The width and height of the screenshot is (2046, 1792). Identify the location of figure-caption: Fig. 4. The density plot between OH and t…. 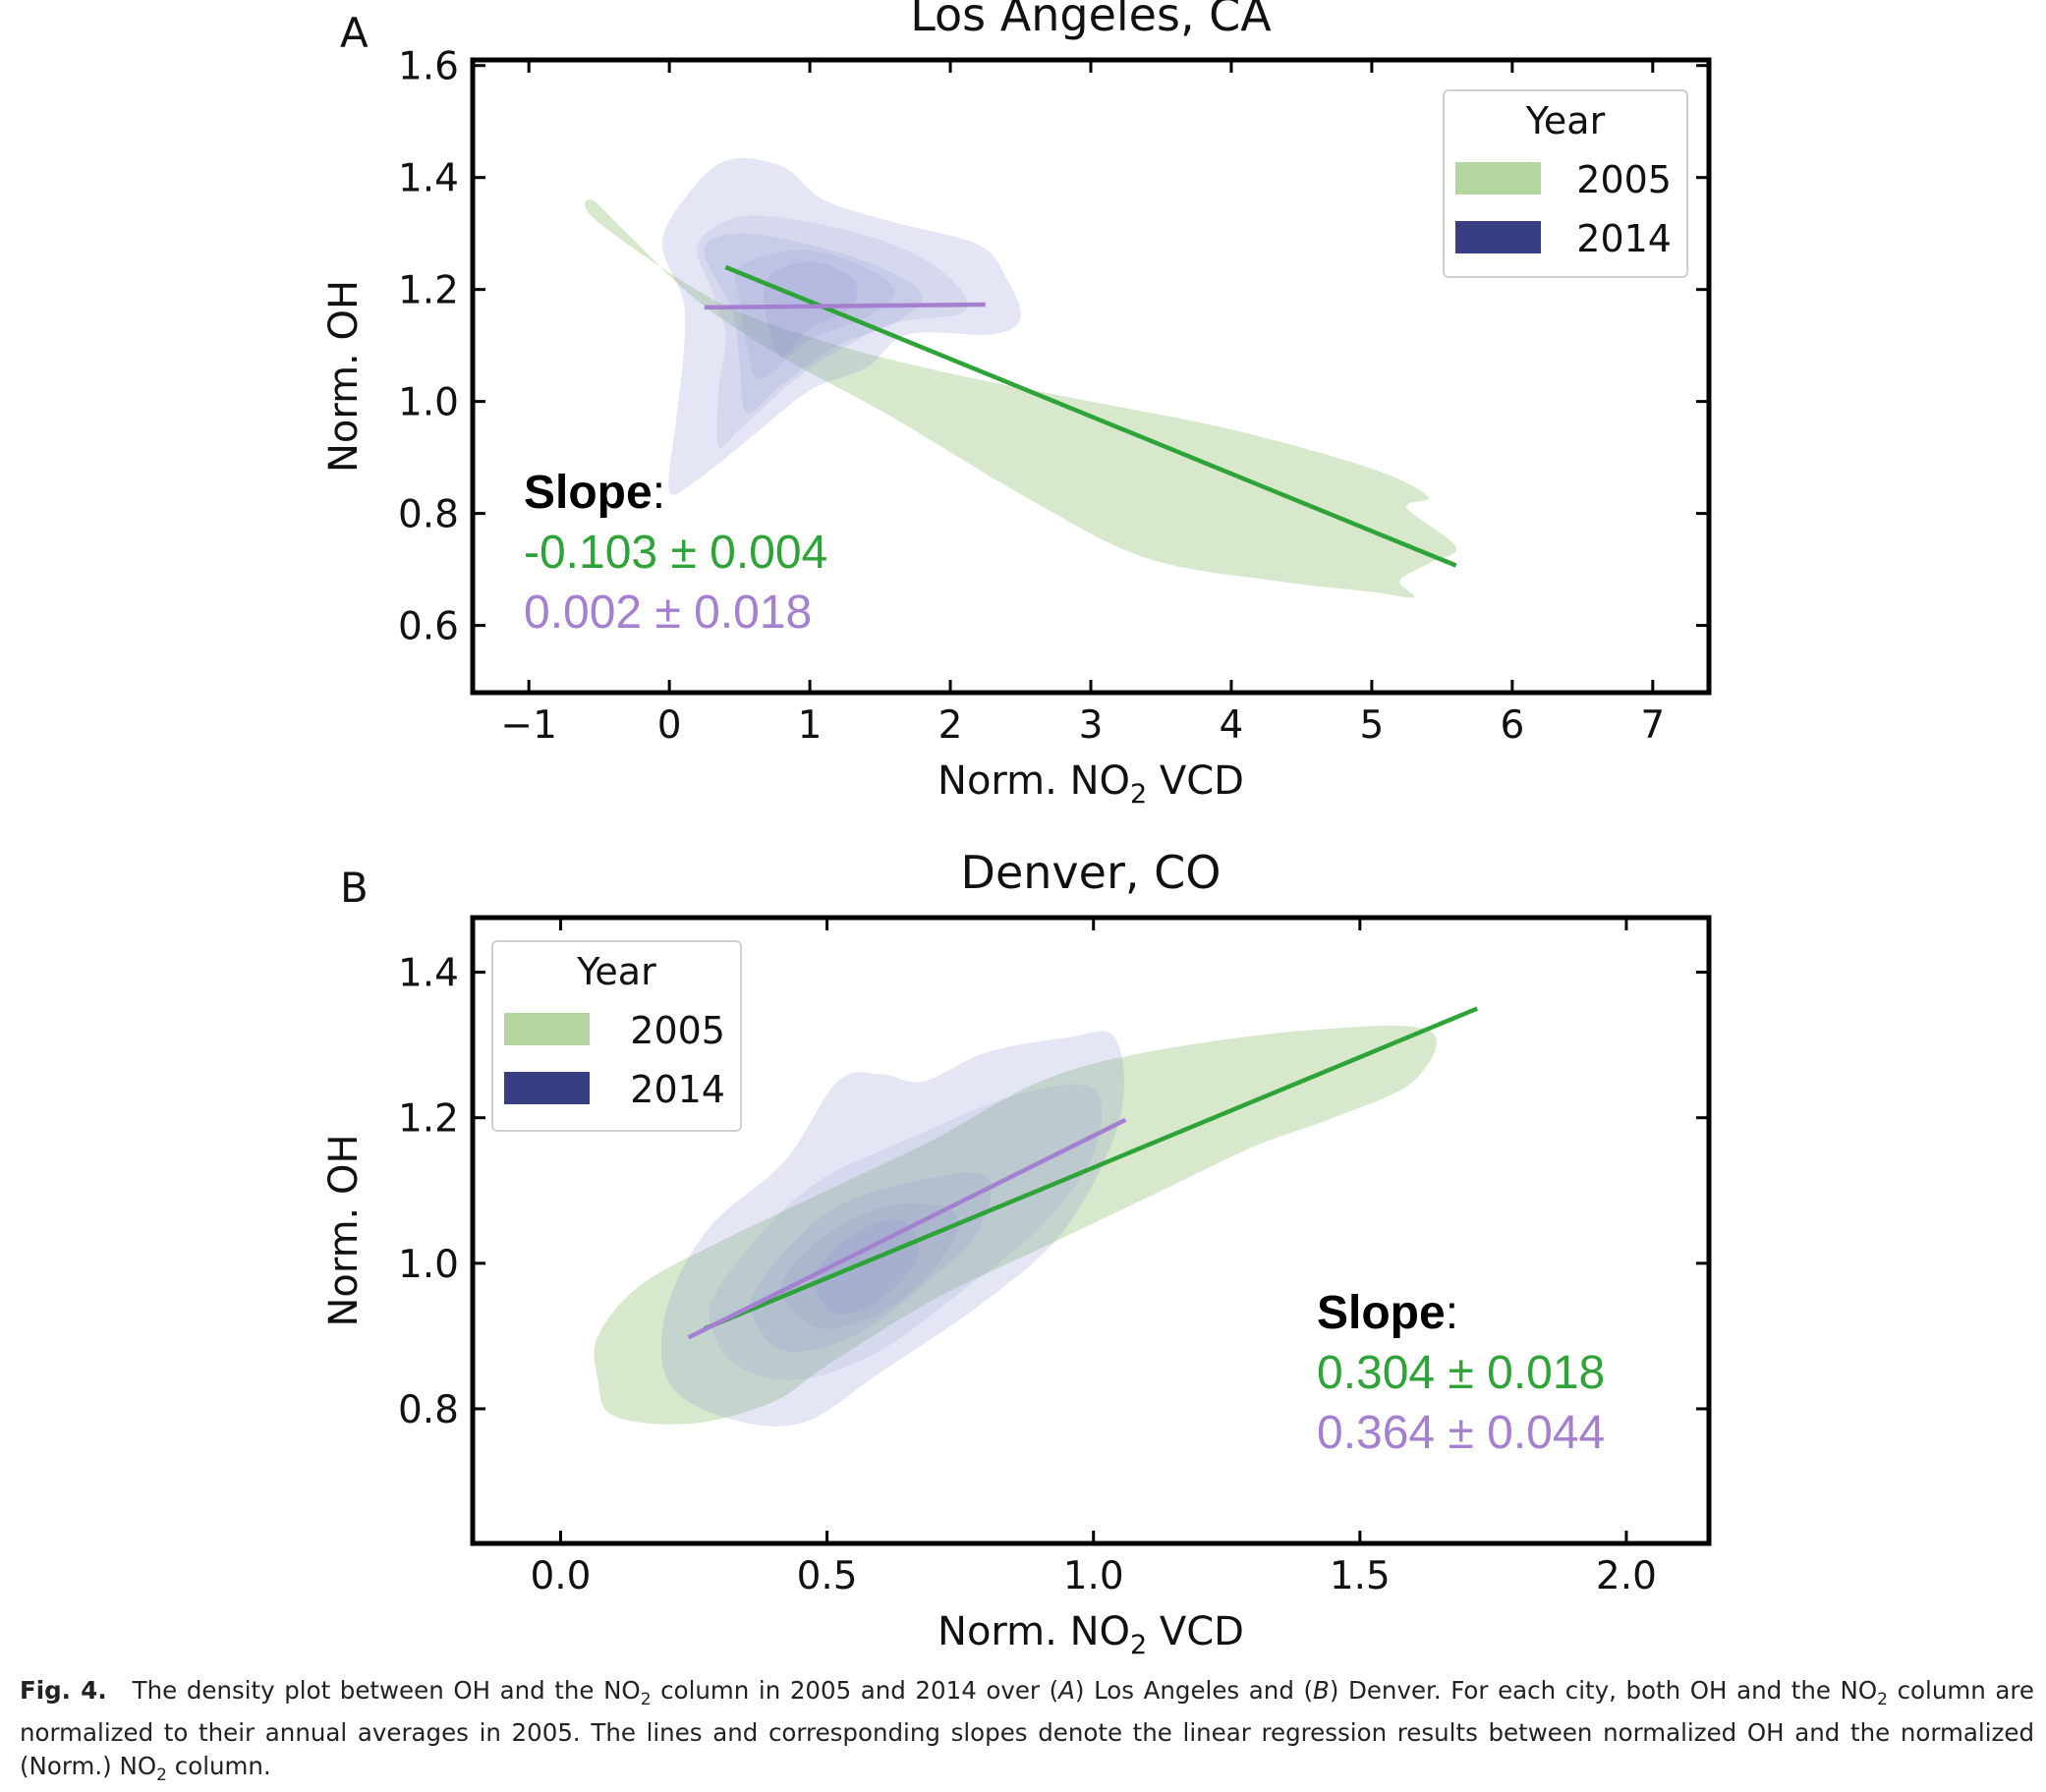
(1027, 1733).